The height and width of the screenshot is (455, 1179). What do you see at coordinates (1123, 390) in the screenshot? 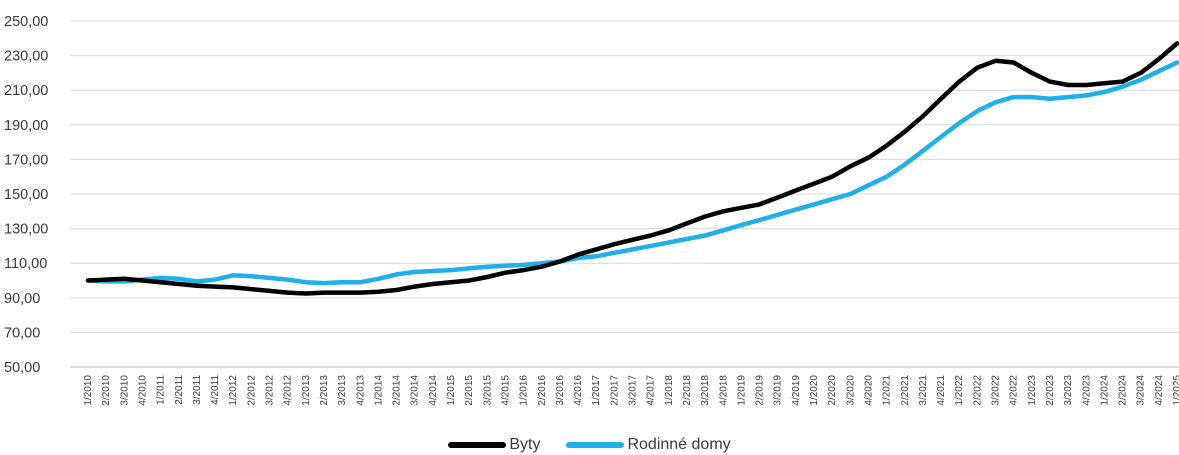
I see `x-tick-label: 2/2024` at bounding box center [1123, 390].